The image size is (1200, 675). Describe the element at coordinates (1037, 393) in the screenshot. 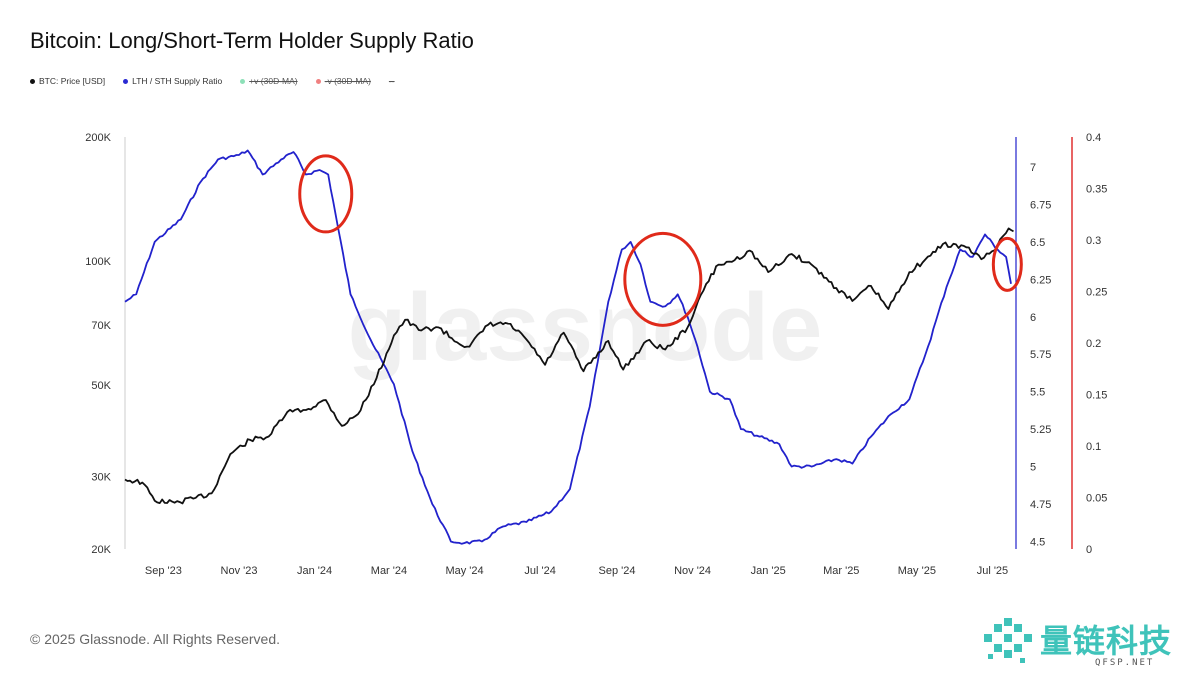

I see `ratio-axis-tick-label: 5.5` at that location.